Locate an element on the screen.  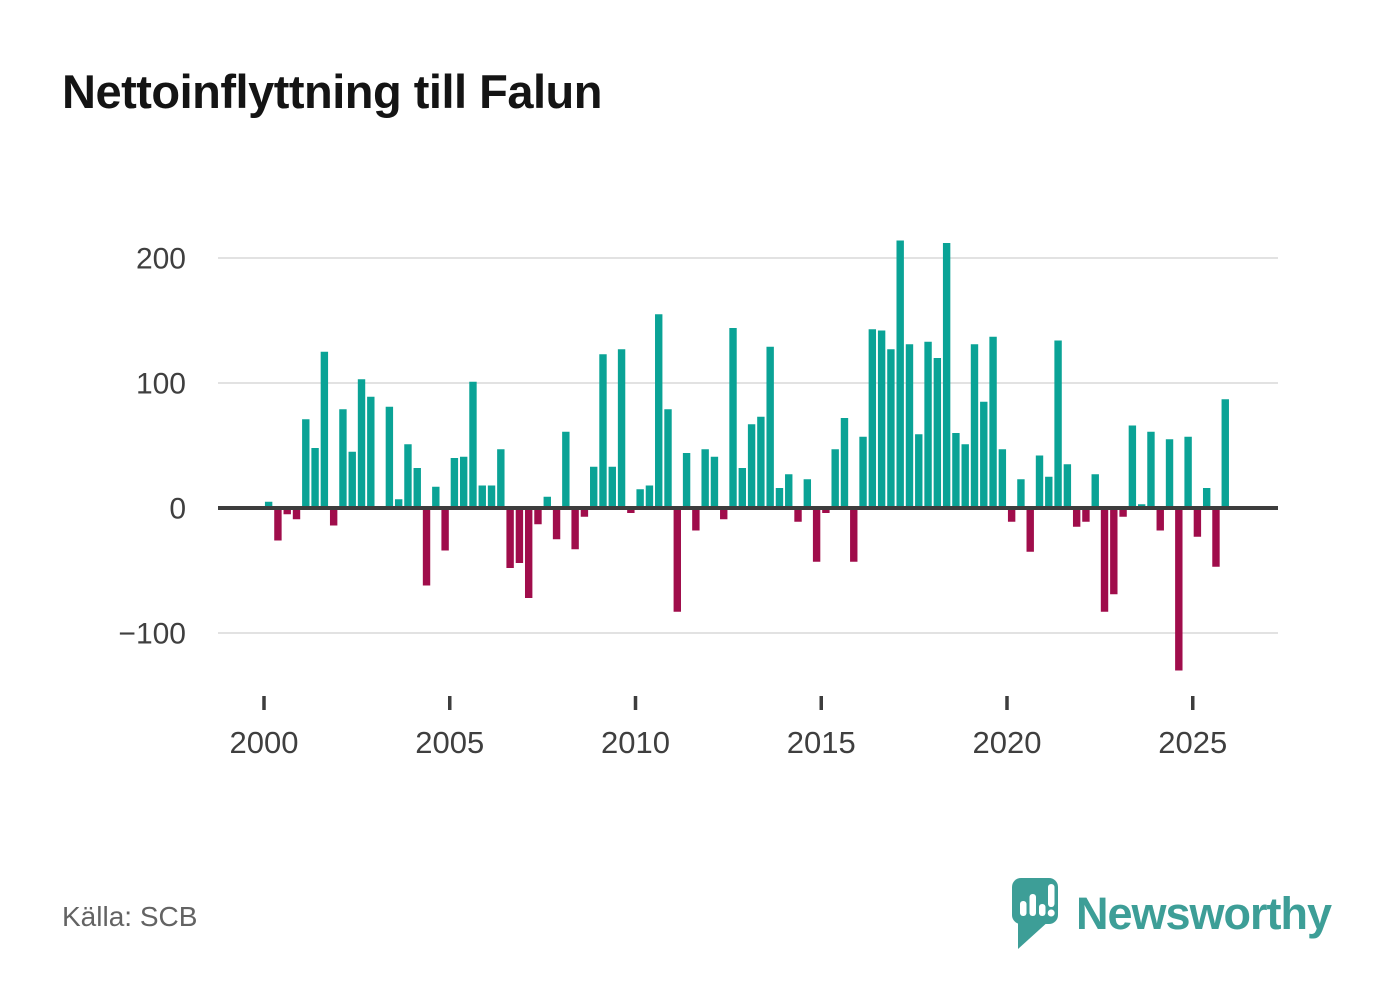
source-label: Källa: SCB is located at coordinates (130, 916).